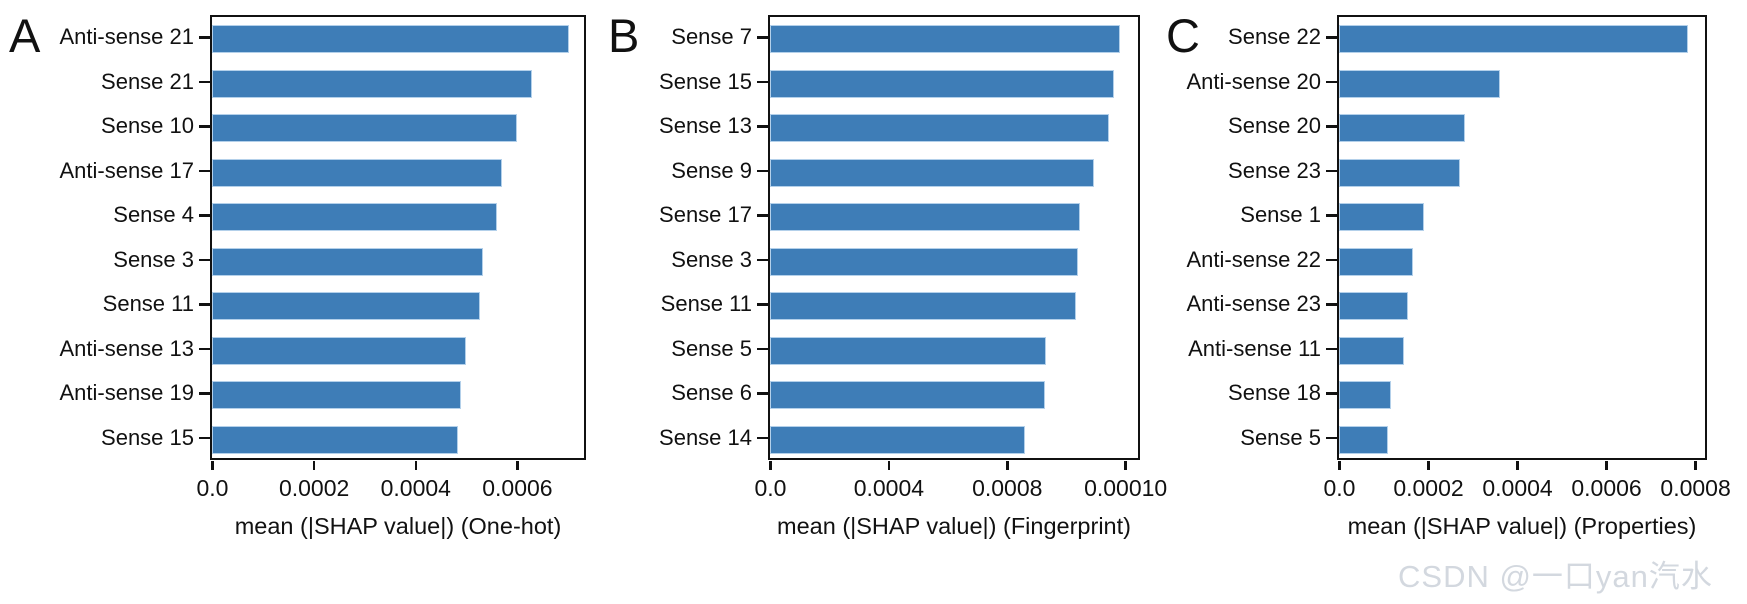  I want to click on category-label-C-3: Sense 23, so click(1274, 170).